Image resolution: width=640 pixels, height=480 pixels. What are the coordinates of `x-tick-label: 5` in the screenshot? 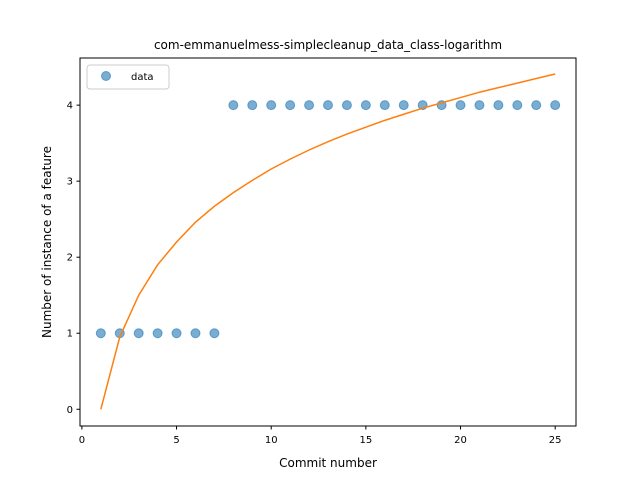 It's located at (176, 440).